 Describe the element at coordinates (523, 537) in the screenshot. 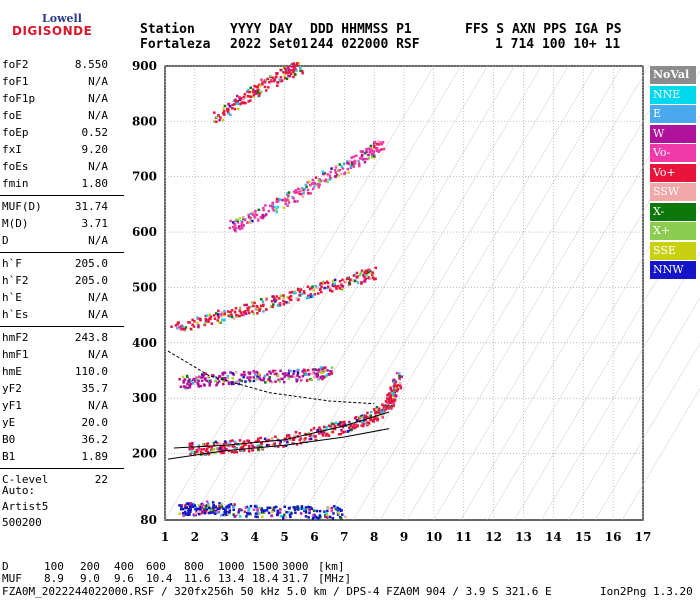

I see `x-tick-label: 13` at that location.